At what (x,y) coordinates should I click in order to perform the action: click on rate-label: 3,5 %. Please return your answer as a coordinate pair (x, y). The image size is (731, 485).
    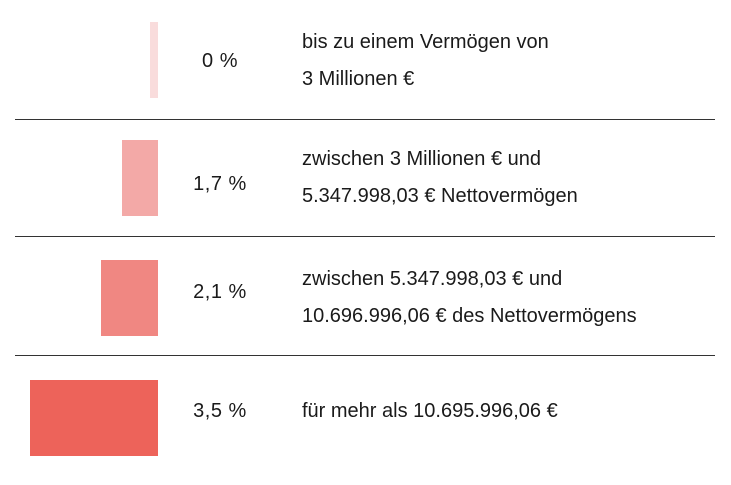
    Looking at the image, I should click on (220, 411).